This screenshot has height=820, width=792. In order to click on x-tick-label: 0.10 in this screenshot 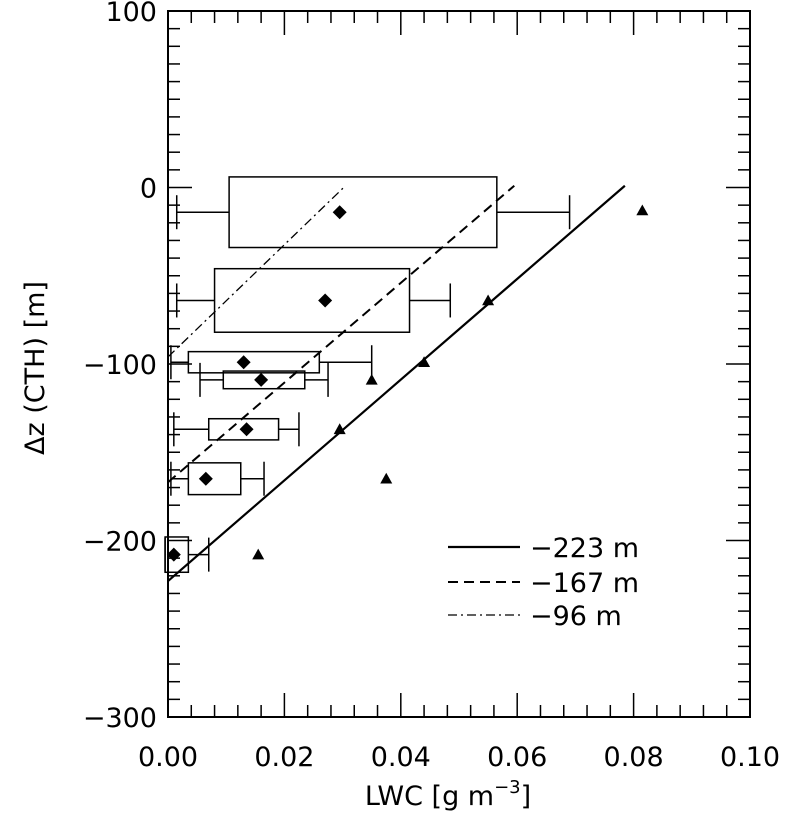, I will do `click(750, 757)`.